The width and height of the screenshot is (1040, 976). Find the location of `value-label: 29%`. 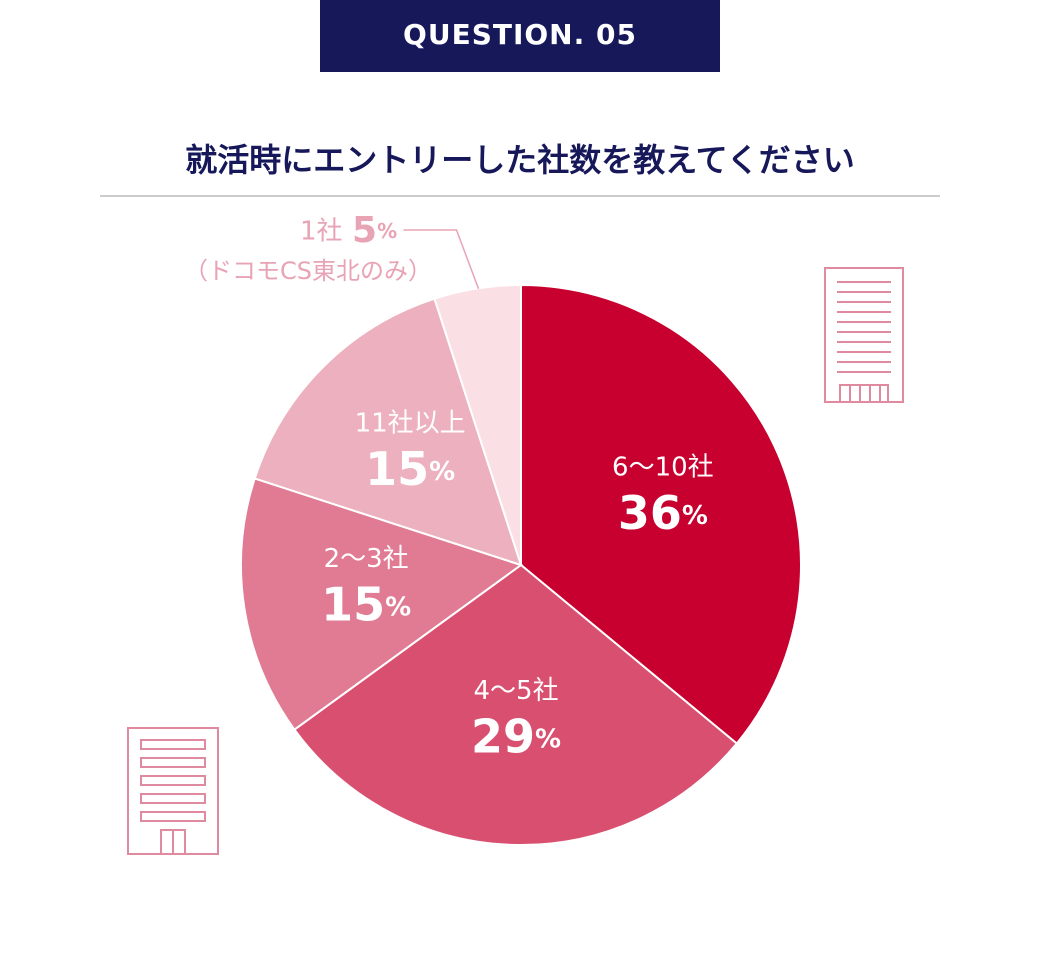

value-label: 29% is located at coordinates (516, 736).